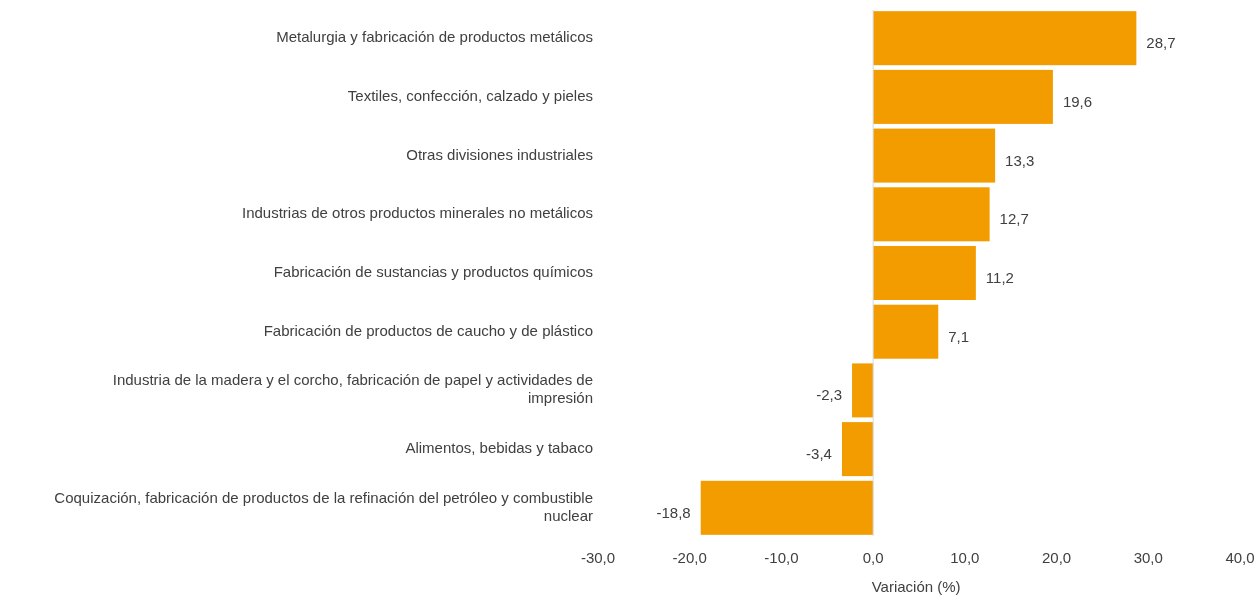 This screenshot has width=1257, height=600. Describe the element at coordinates (434, 37) in the screenshot. I see `y-tick-label: Metalurgia y fabricación de productos metálicos` at that location.